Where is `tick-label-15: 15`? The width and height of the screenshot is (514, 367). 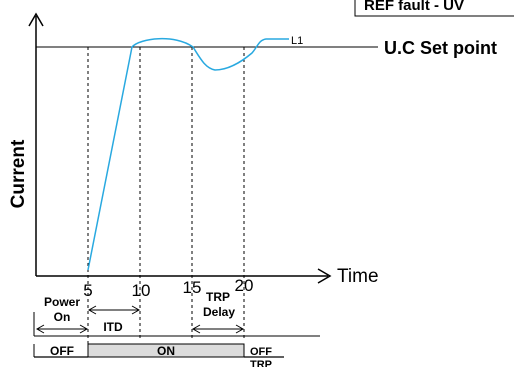
tick-label-15: 15 is located at coordinates (192, 287).